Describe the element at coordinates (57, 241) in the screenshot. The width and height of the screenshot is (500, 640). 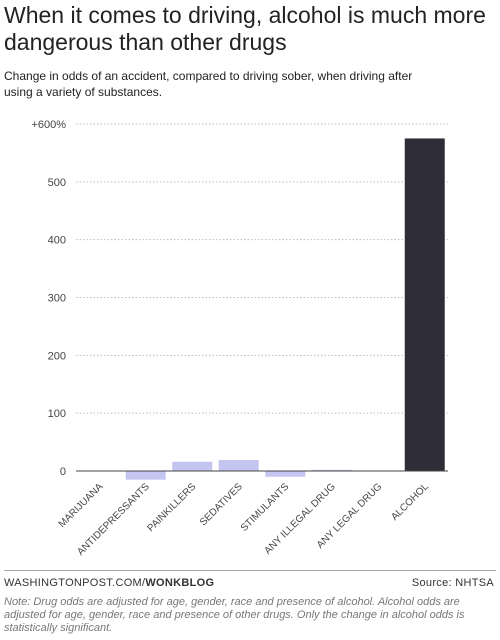
I see `y-tick-label: 400` at that location.